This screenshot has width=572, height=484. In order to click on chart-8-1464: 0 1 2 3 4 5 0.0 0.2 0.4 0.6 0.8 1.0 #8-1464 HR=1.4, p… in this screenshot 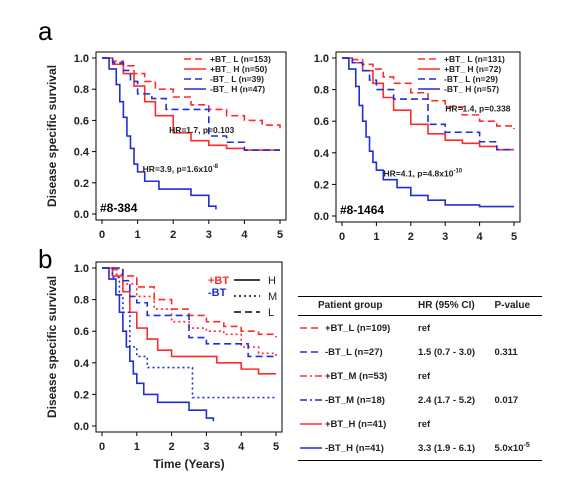, I will do `click(417, 147)`.